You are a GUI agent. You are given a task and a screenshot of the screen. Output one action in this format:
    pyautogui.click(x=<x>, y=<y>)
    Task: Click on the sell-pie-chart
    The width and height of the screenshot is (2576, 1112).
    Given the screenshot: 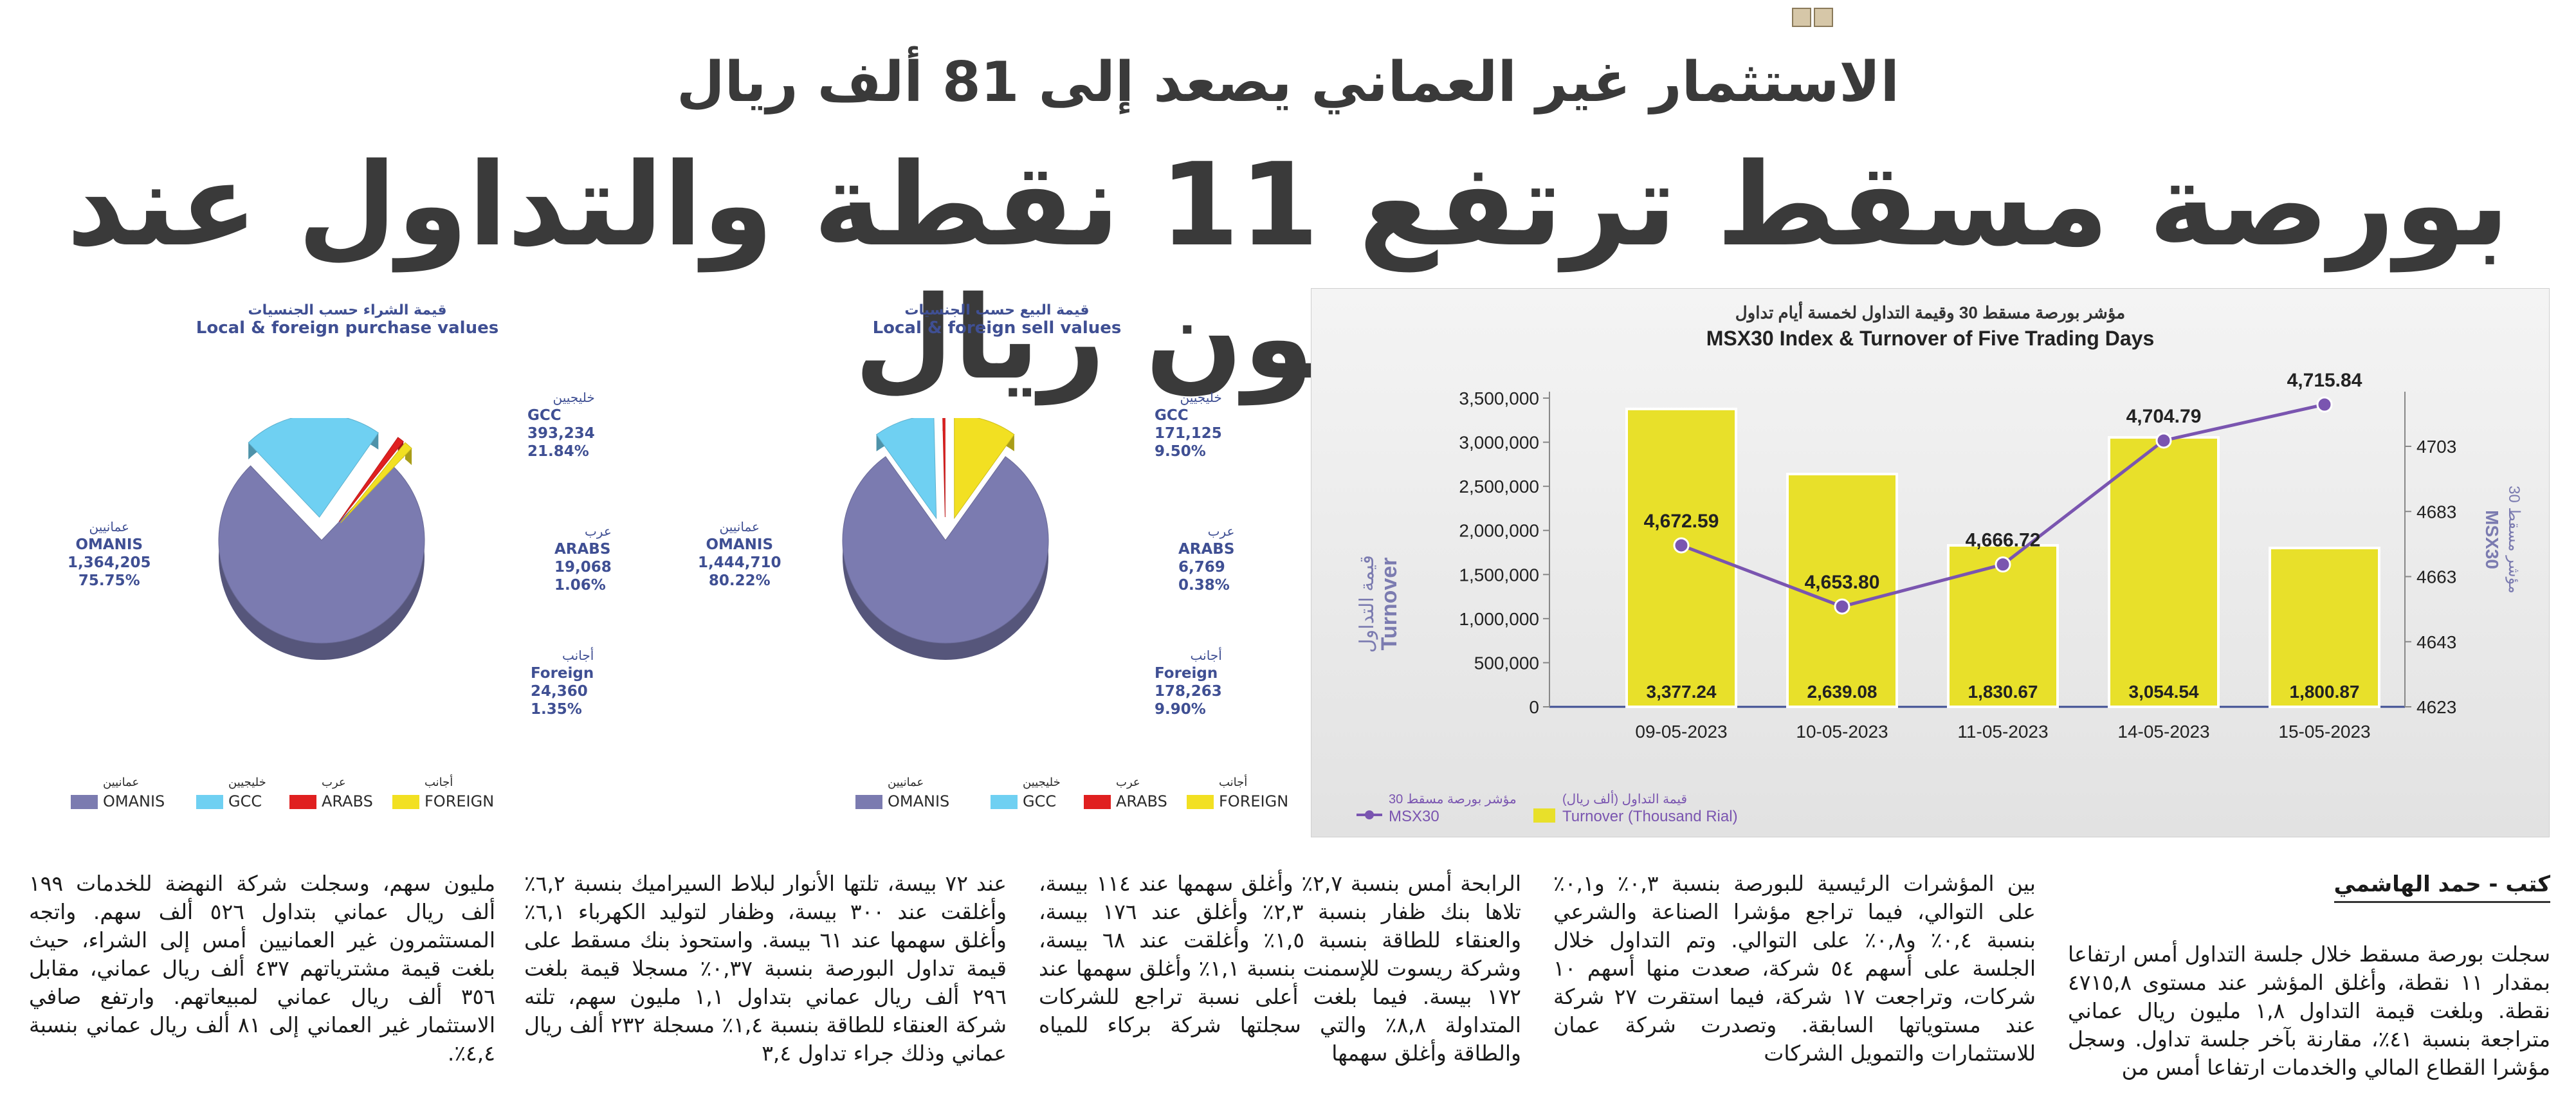 What is the action you would take?
    pyautogui.click(x=945, y=539)
    